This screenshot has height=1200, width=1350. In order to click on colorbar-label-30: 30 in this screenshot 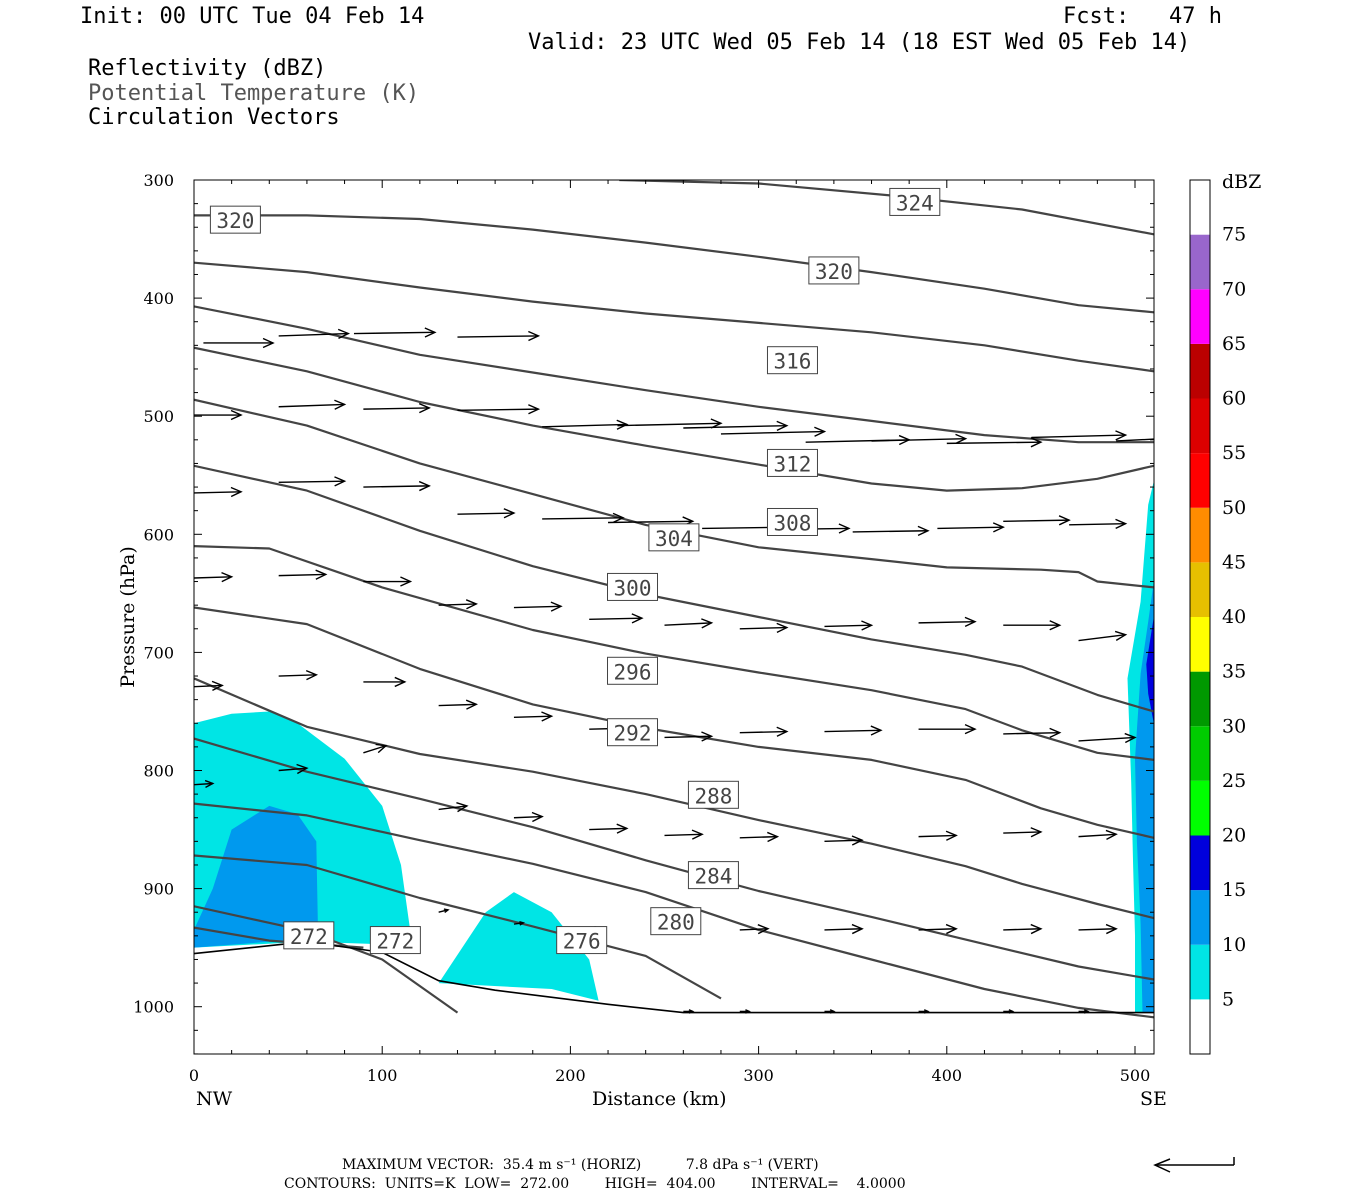, I will do `click(1234, 726)`.